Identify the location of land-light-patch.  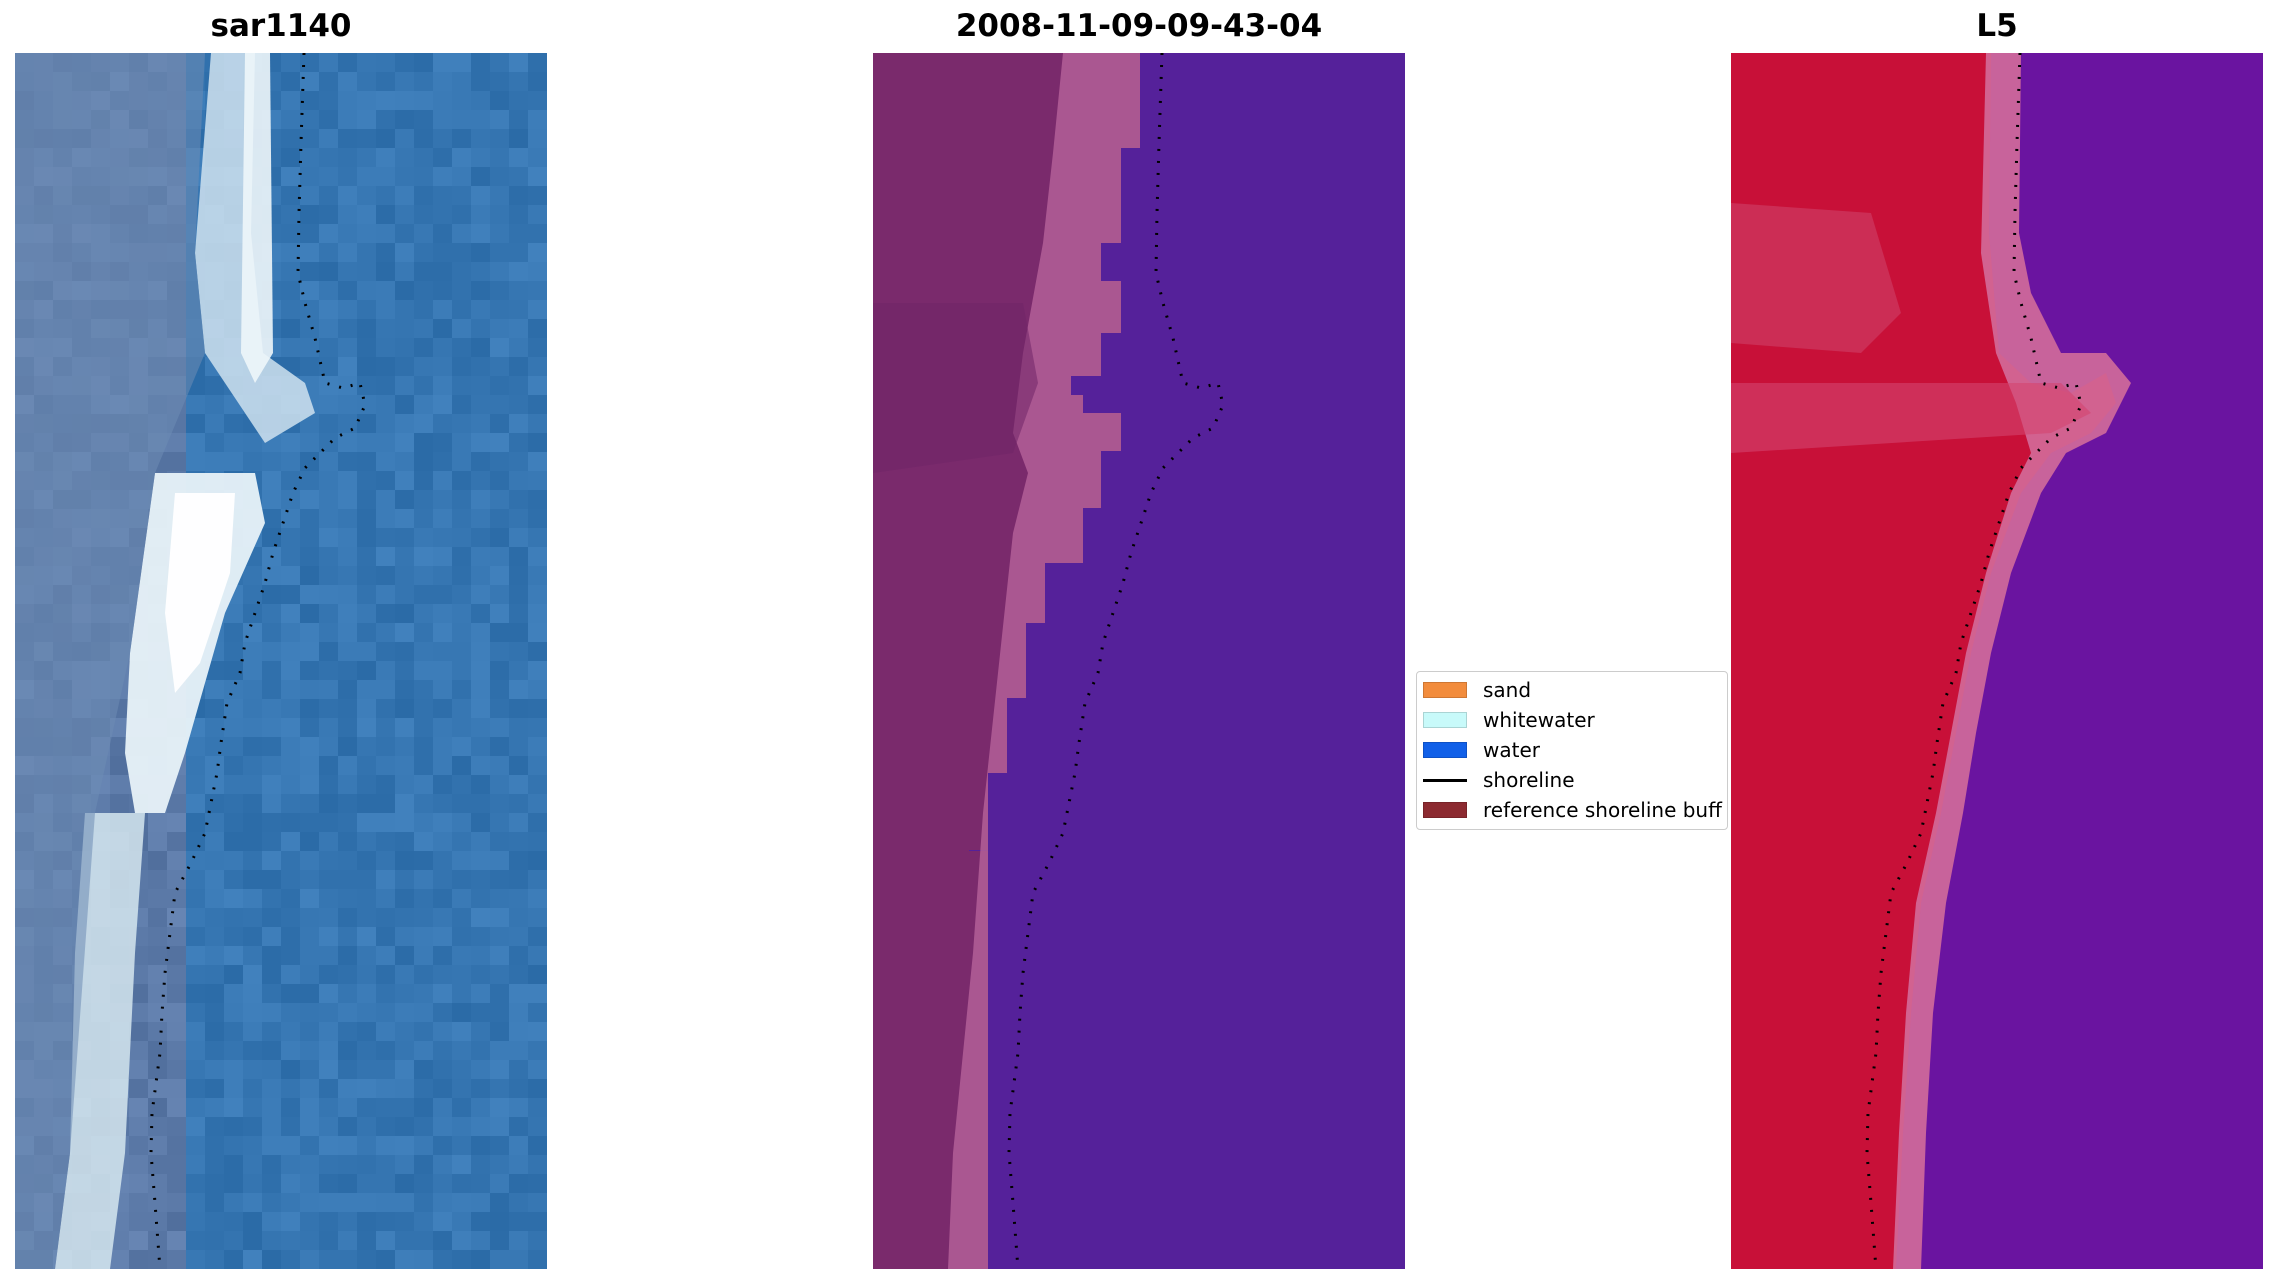
(1816, 278).